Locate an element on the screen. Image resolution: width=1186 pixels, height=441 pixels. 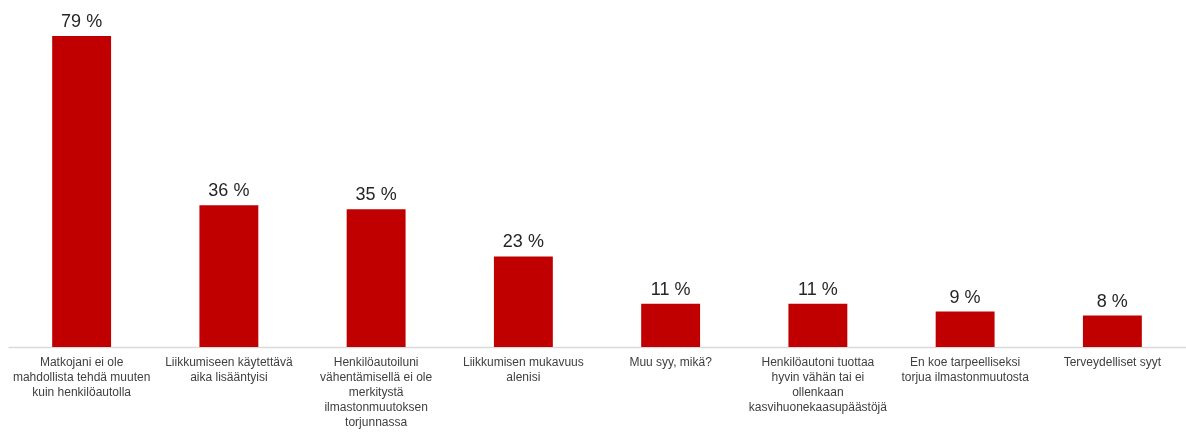
x-tick-label: Liikkumiseen käytettävä aika lisääntyisi is located at coordinates (229, 369).